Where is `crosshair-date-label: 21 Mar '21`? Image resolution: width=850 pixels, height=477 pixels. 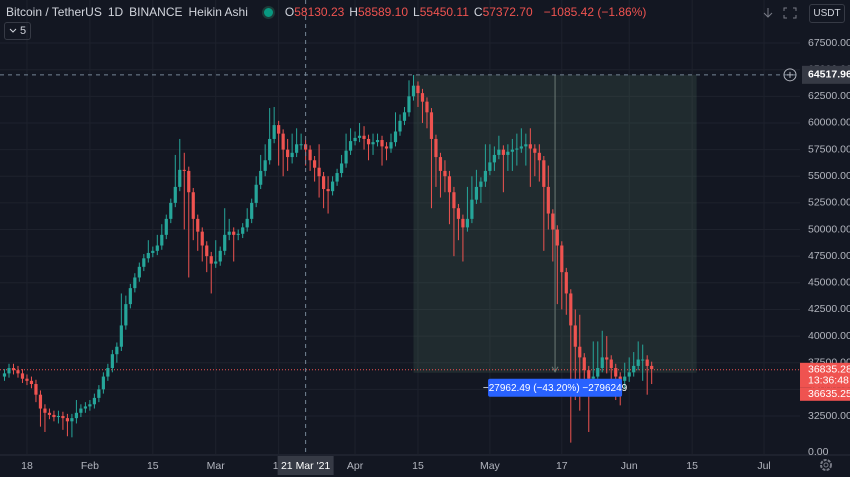 crosshair-date-label: 21 Mar '21 is located at coordinates (305, 466).